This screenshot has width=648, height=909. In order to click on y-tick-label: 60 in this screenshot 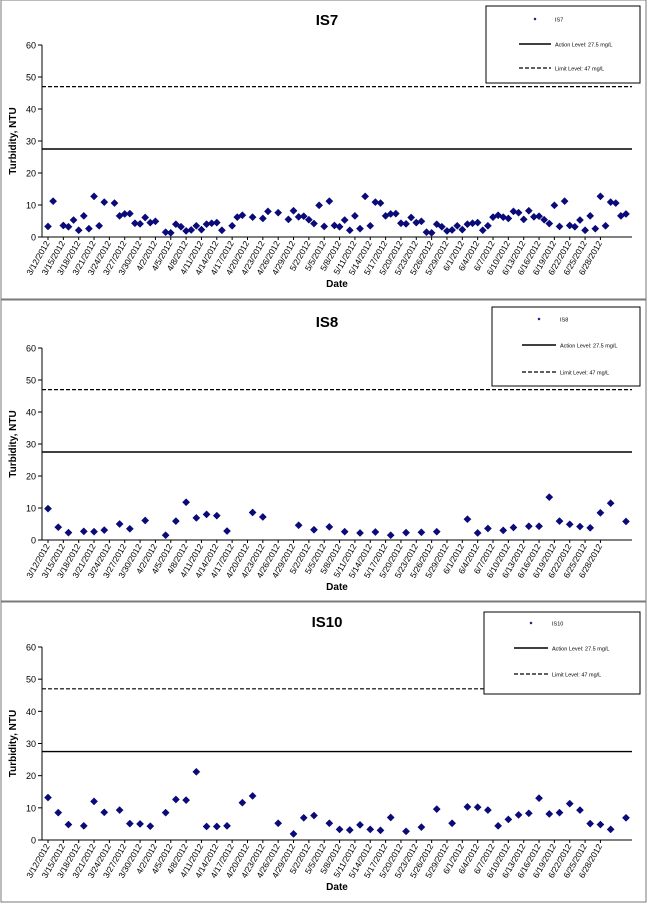, I will do `click(31, 648)`.